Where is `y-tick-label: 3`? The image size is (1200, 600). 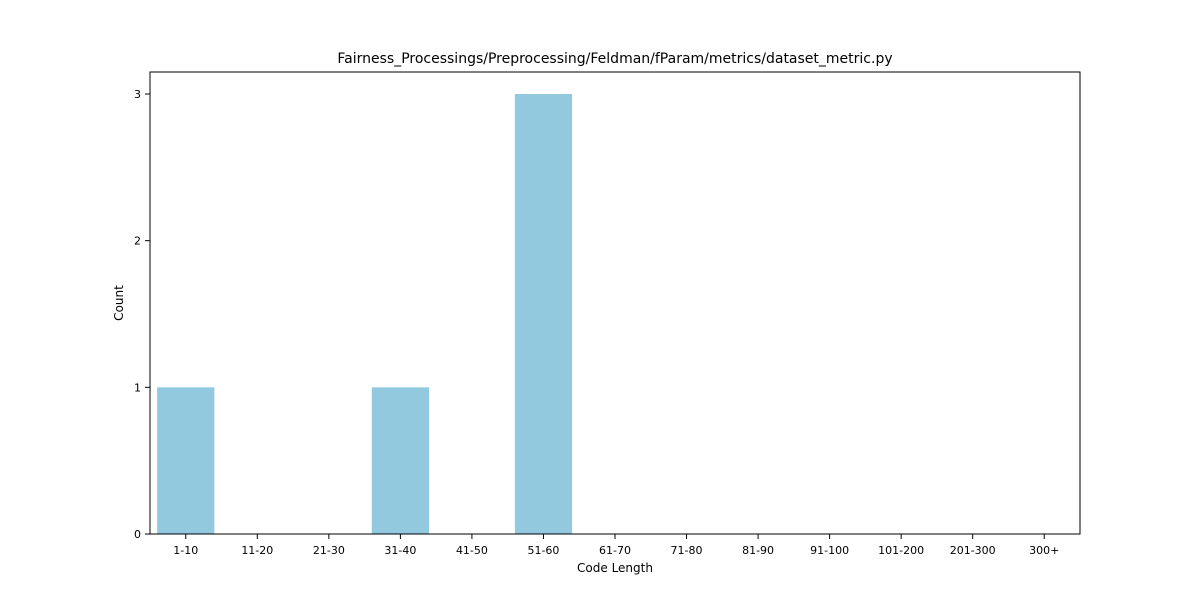
y-tick-label: 3 is located at coordinates (137, 94).